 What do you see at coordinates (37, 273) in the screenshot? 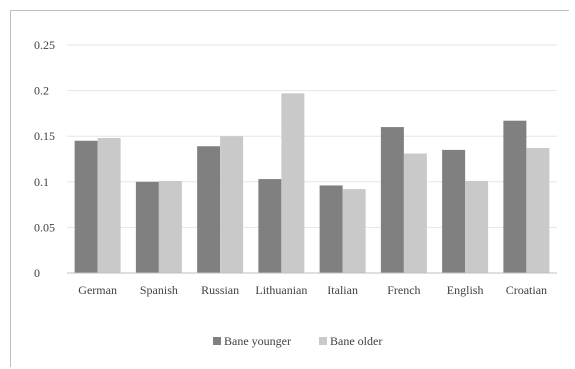
I see `y-tick-label: 0` at bounding box center [37, 273].